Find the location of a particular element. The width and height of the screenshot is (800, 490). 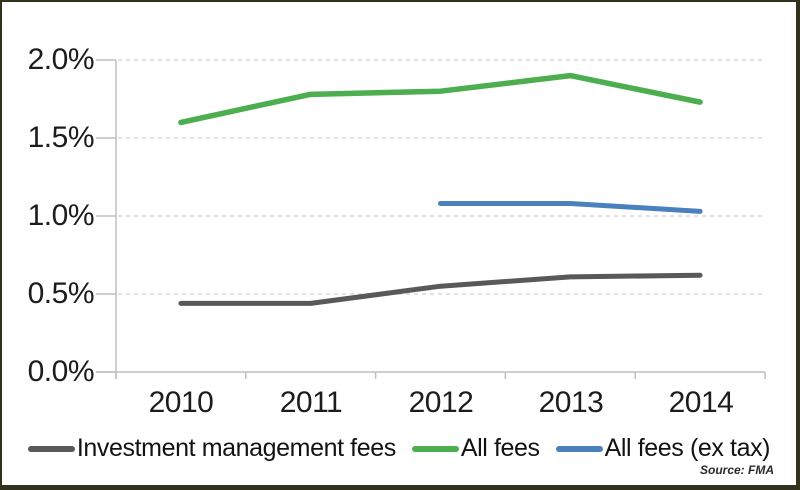

y-axis-tick-label: 2.0% is located at coordinates (61, 59).